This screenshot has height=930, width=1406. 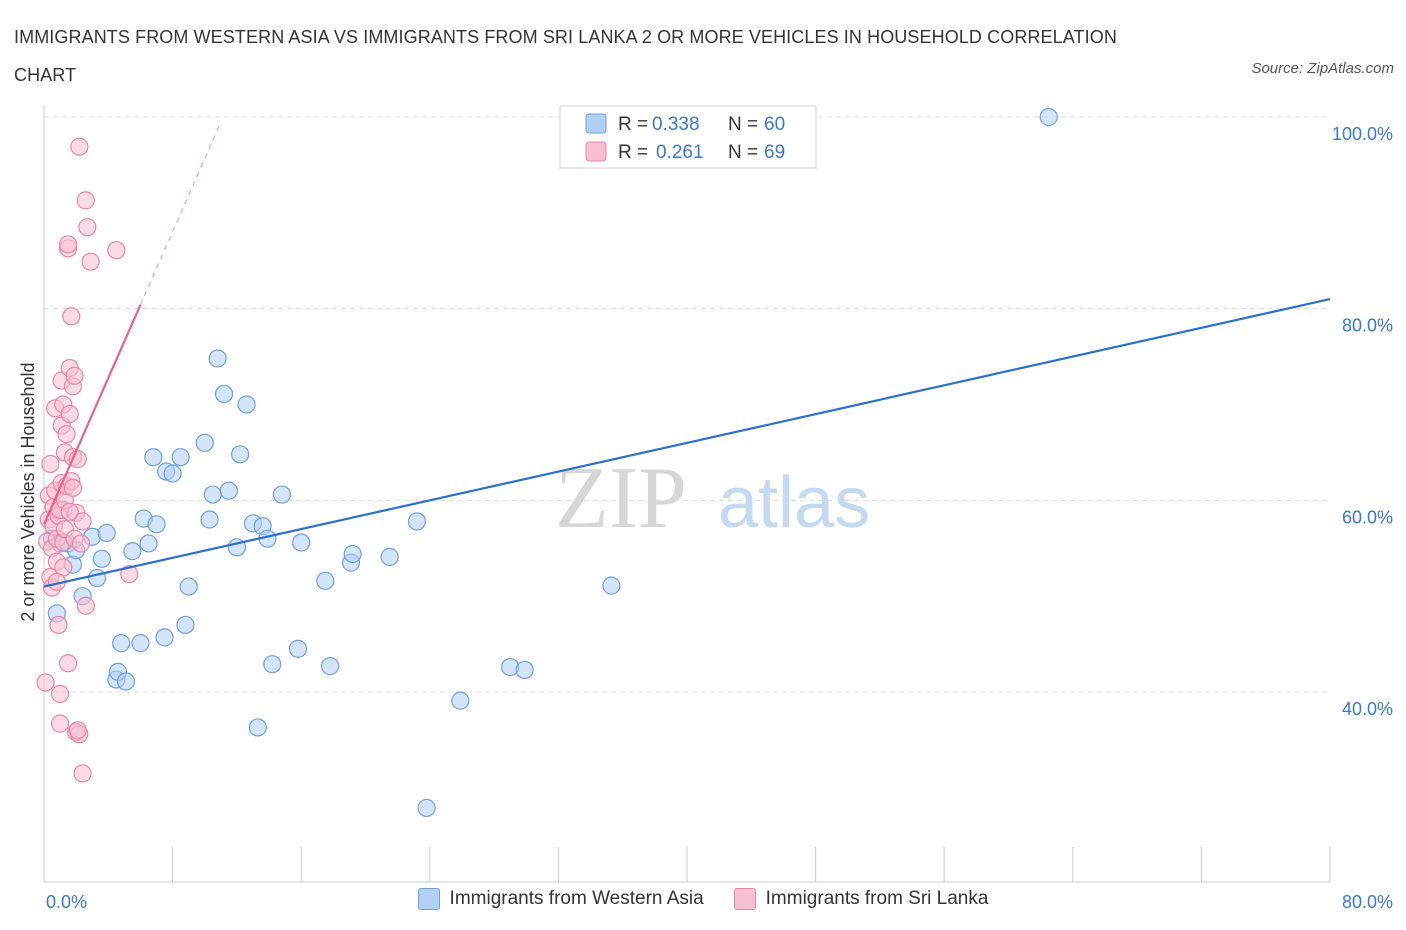 What do you see at coordinates (621, 498) in the screenshot?
I see `watermark-zip: ZIP` at bounding box center [621, 498].